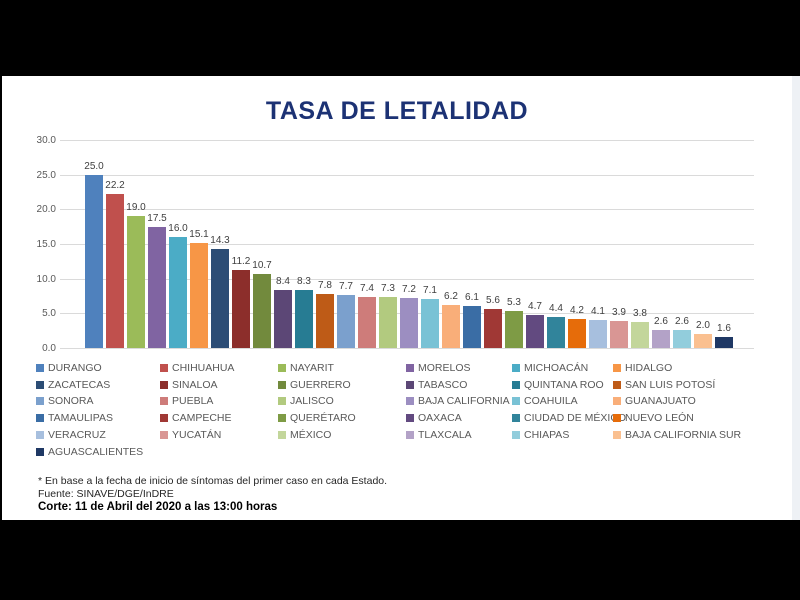 The image size is (800, 600). I want to click on legend-item: NAYARIT, so click(306, 368).